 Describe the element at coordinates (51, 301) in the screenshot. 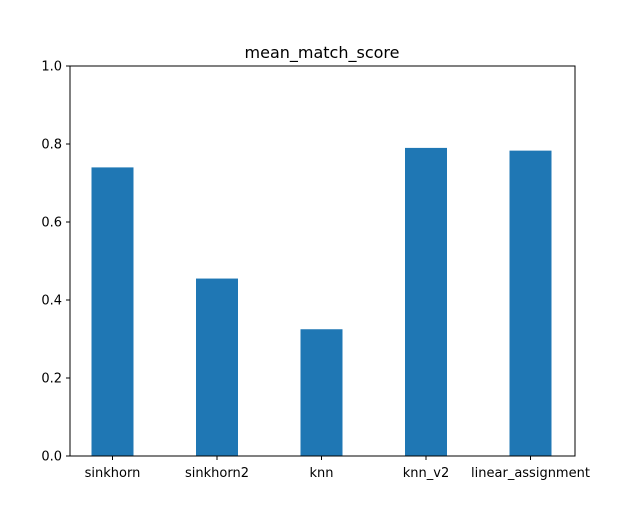

I see `y-tick-label: 0.4` at that location.